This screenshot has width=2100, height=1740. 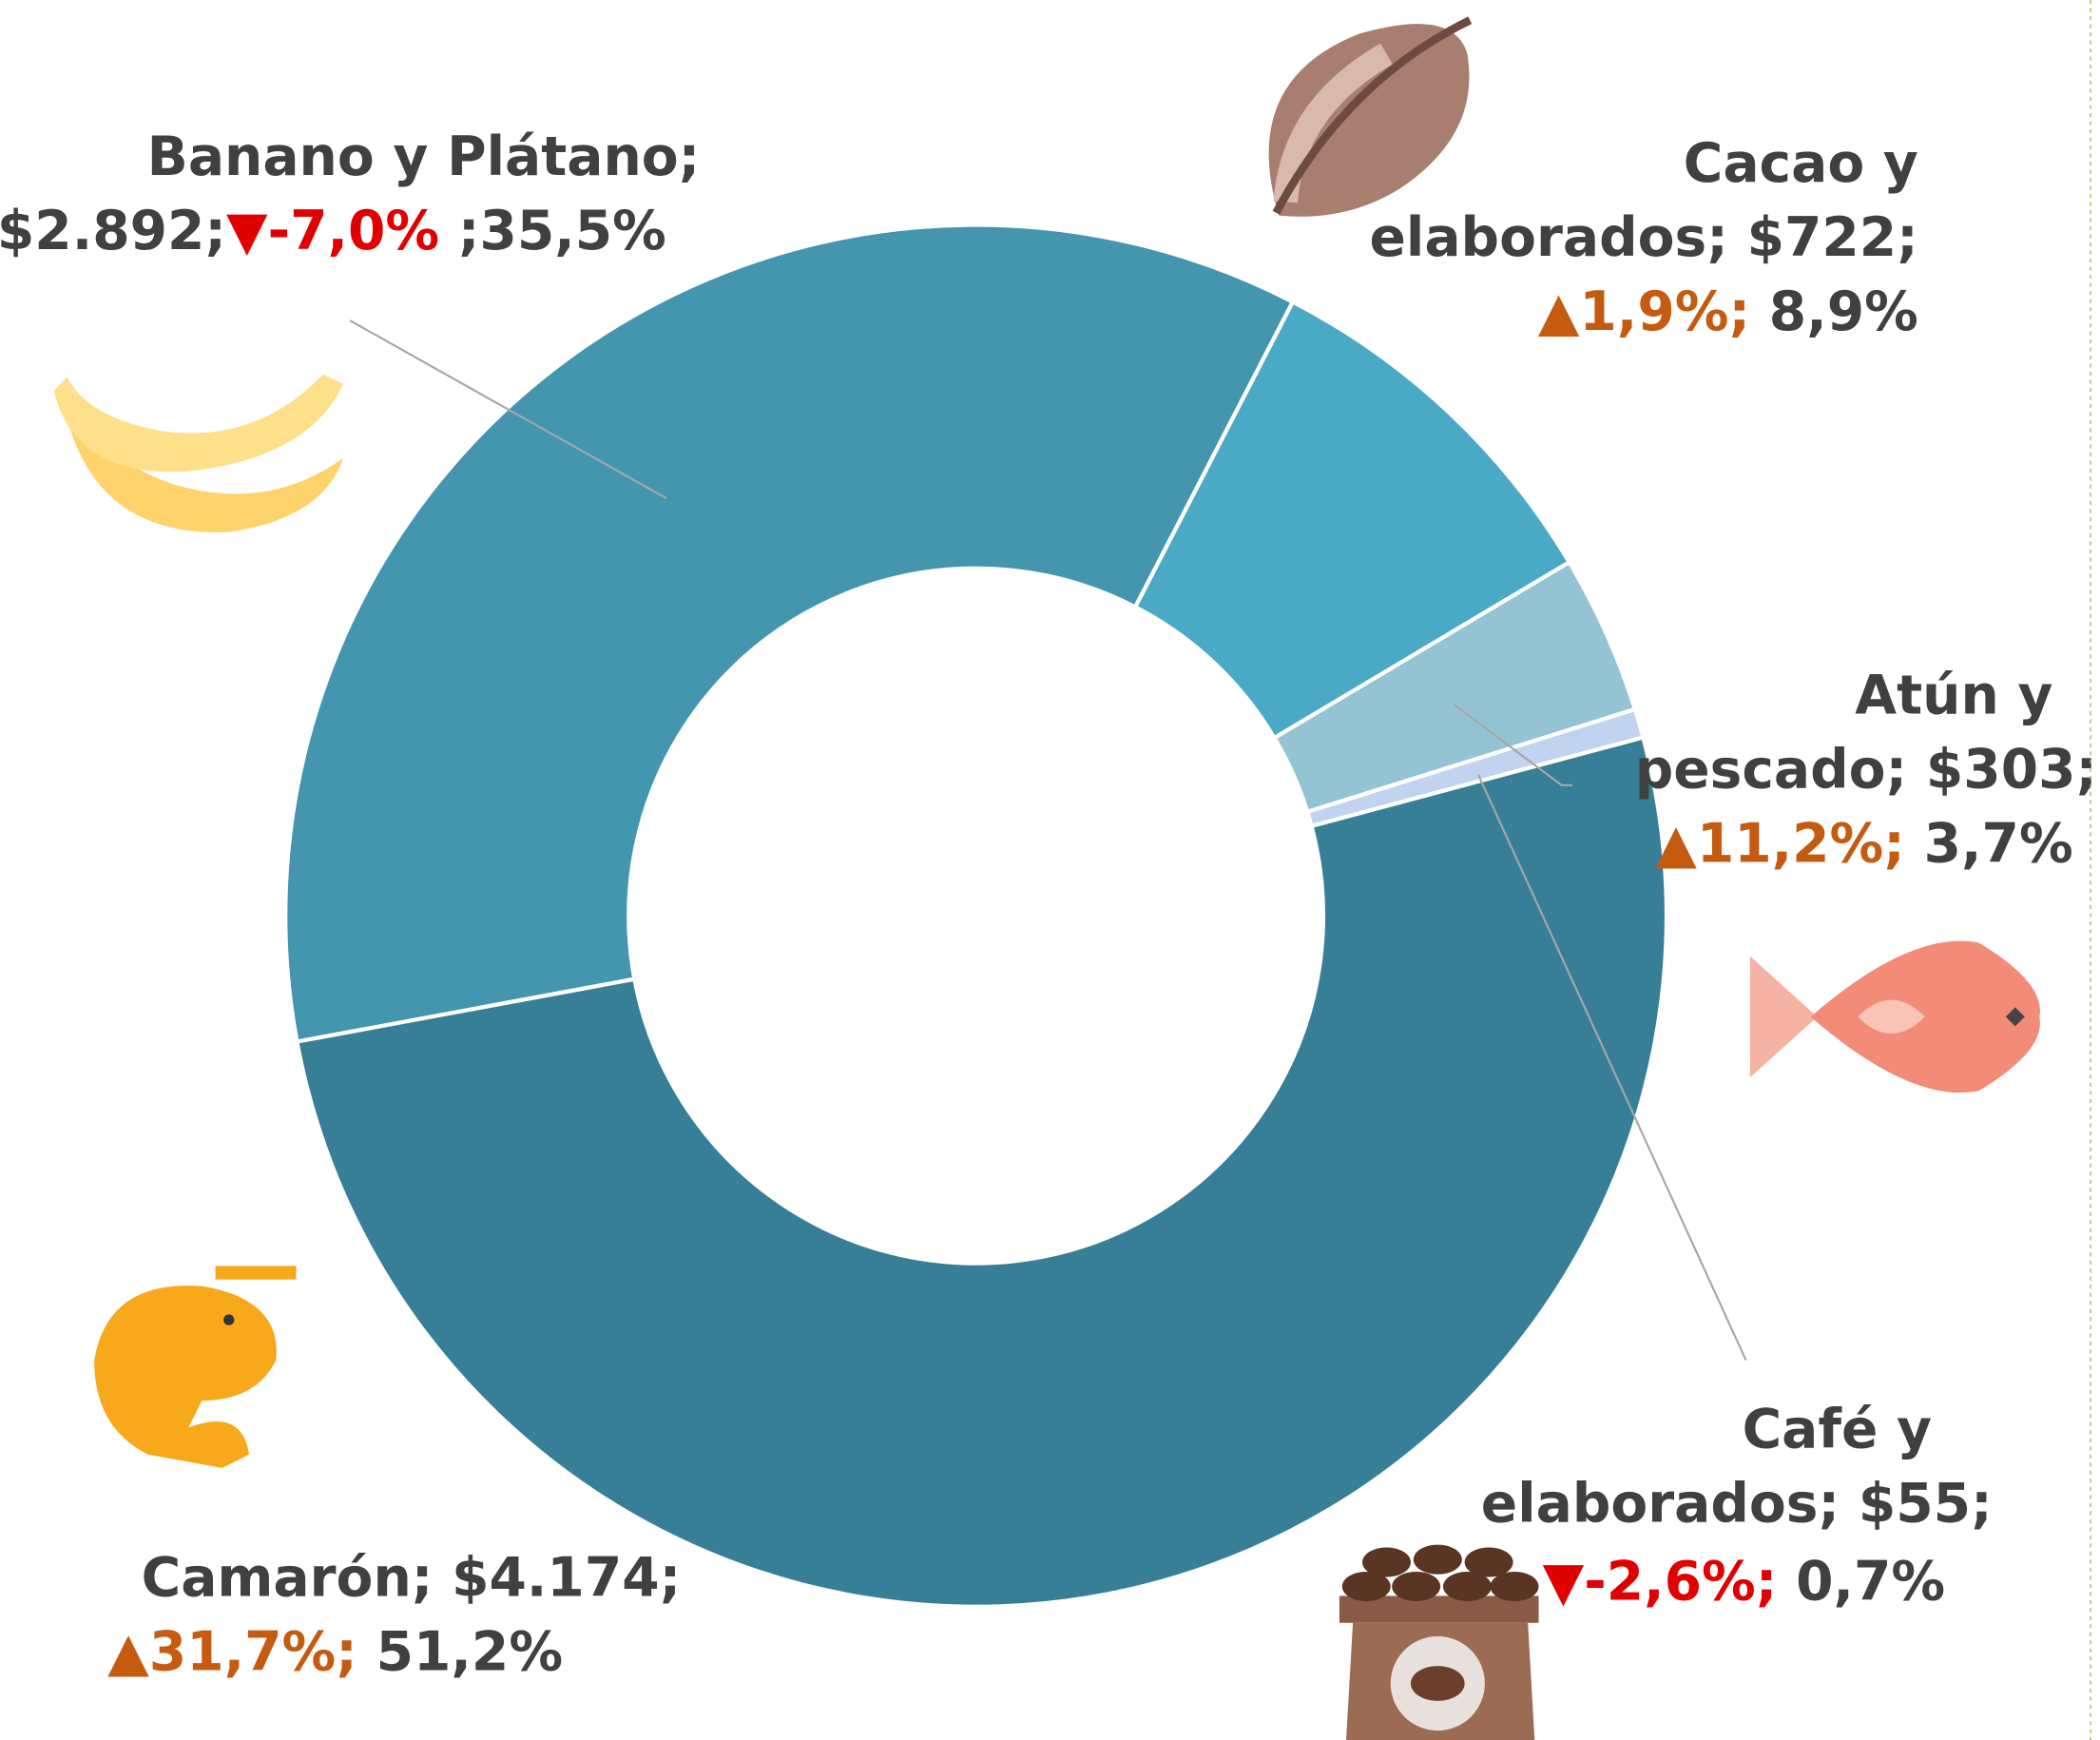 I want to click on share-label: 0,7%, so click(x=1870, y=1582).